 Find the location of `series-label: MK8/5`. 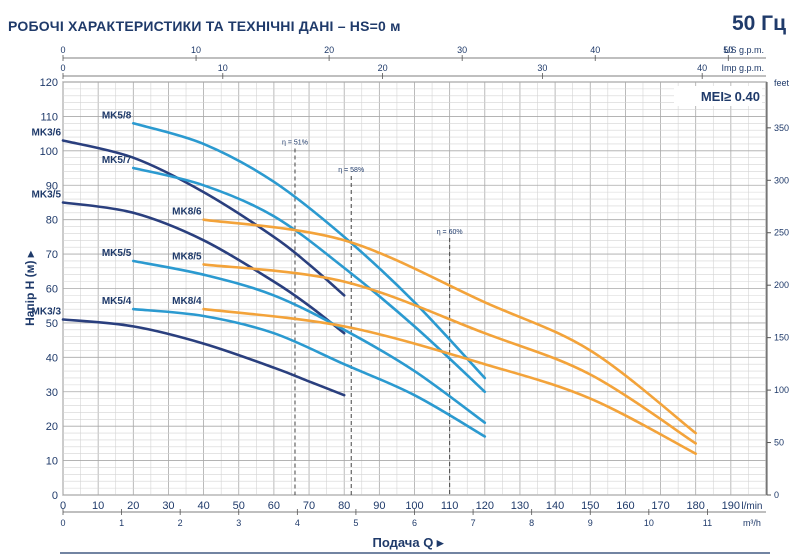

series-label: MK8/5 is located at coordinates (187, 256).